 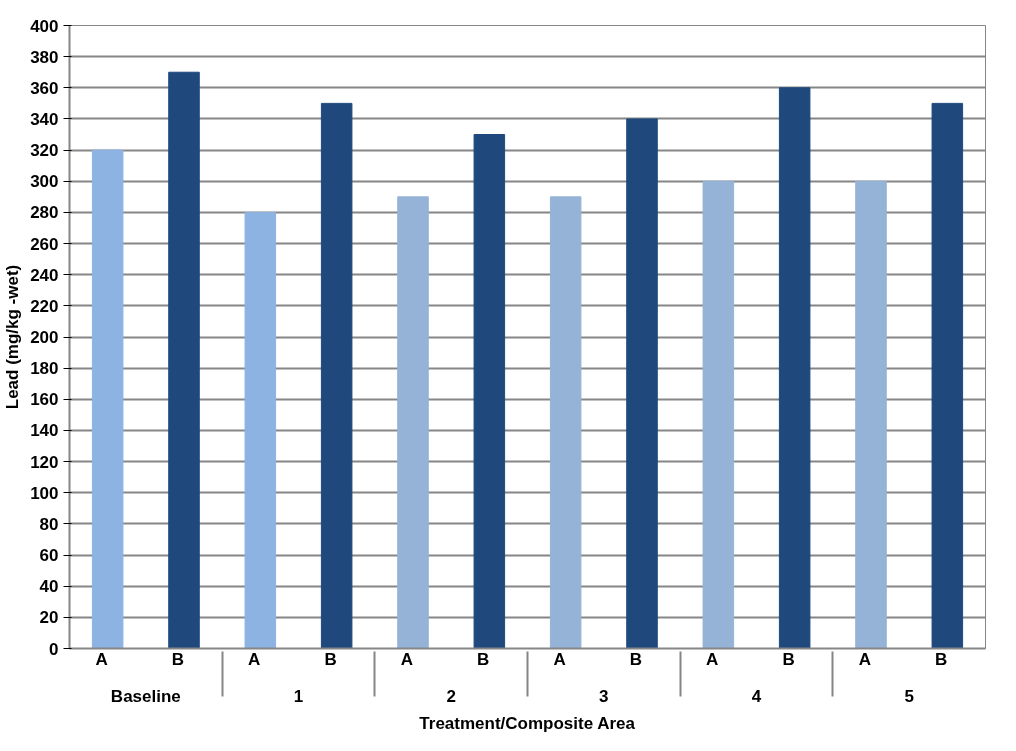 What do you see at coordinates (44, 337) in the screenshot?
I see `y-tick-label: 200` at bounding box center [44, 337].